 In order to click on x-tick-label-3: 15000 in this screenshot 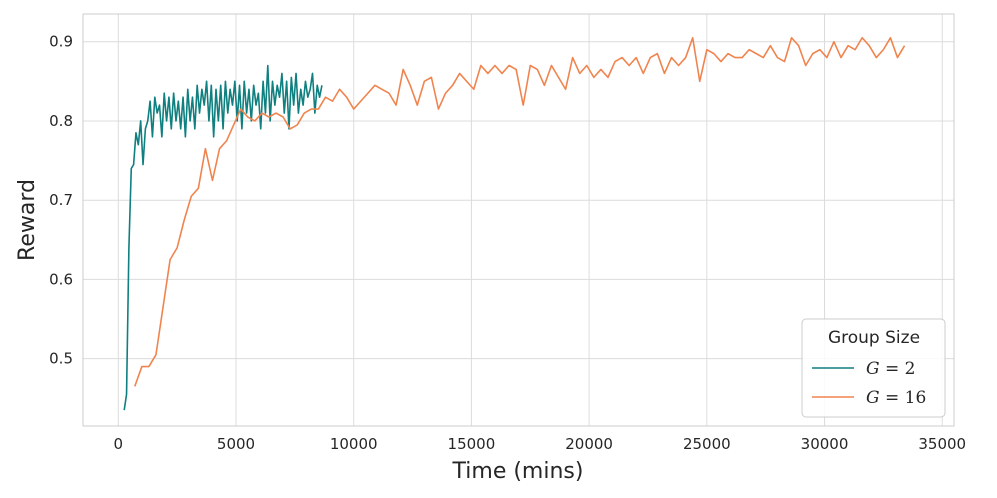, I will do `click(472, 444)`.